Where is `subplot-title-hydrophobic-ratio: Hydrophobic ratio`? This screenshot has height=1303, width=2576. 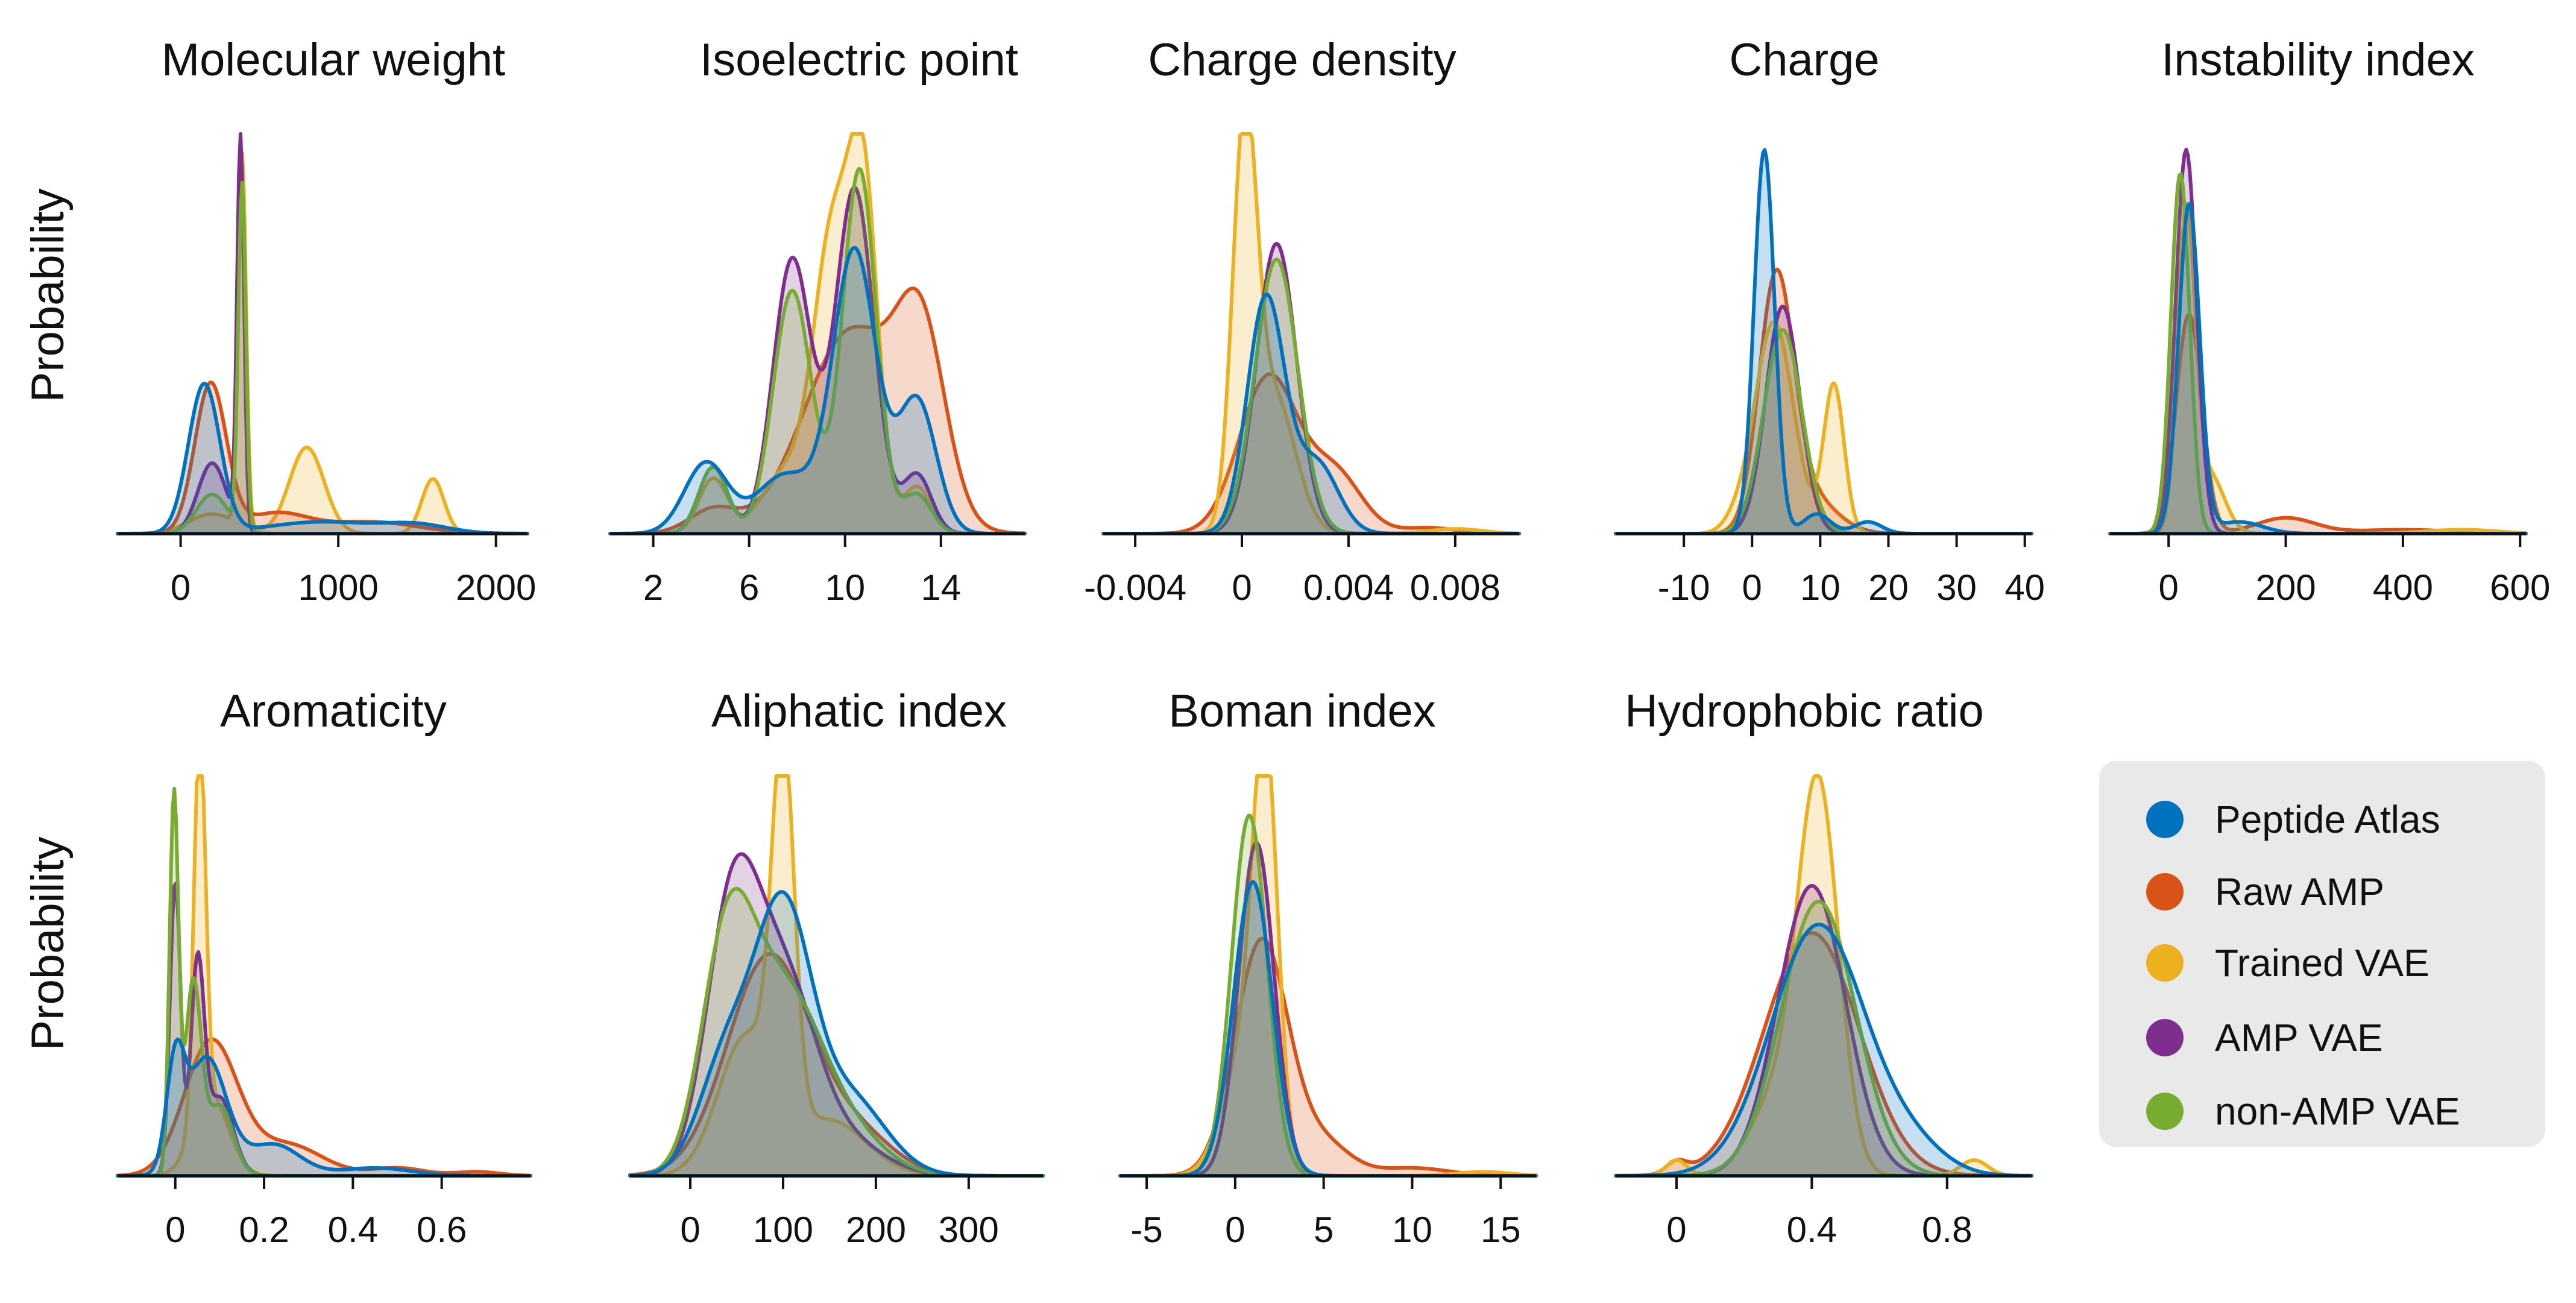 subplot-title-hydrophobic-ratio: Hydrophobic ratio is located at coordinates (1804, 711).